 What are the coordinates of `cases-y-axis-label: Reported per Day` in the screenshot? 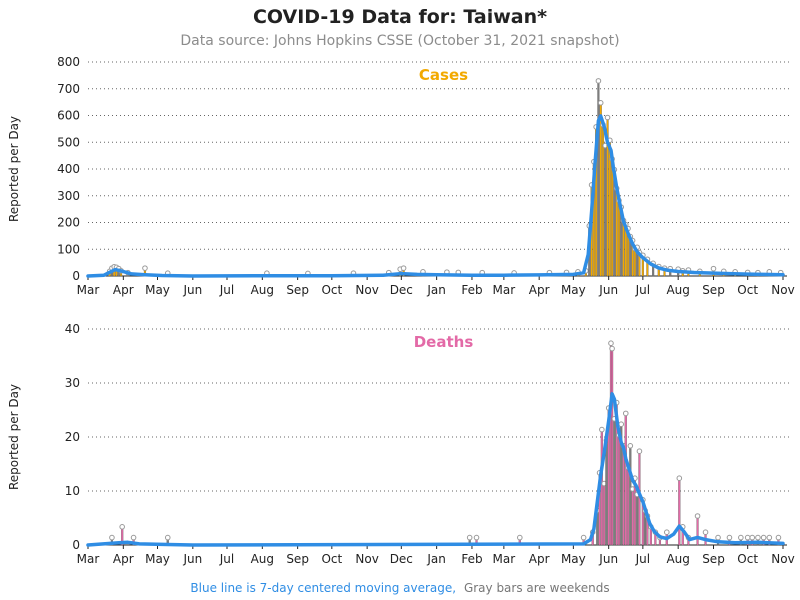 It's located at (14, 169).